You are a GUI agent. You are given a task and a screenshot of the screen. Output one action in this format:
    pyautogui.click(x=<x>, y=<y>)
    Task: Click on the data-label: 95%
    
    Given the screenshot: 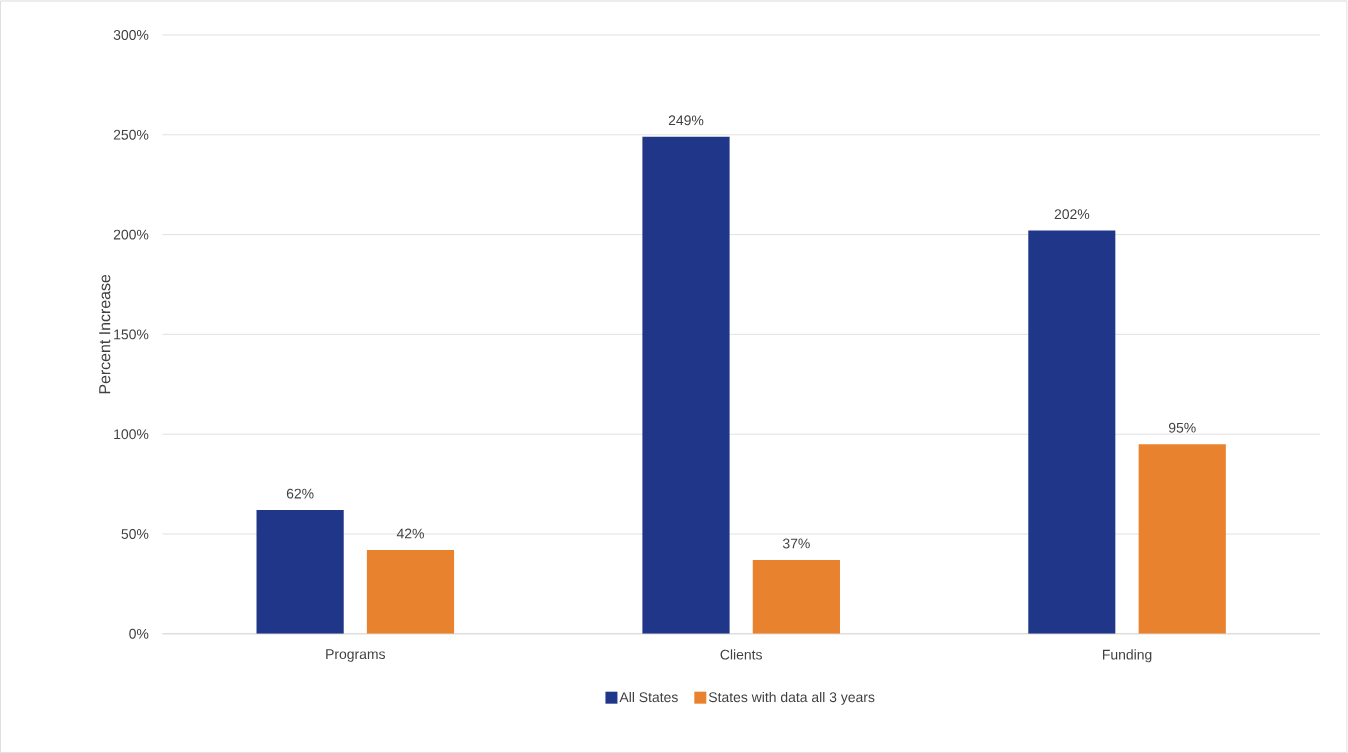 What is the action you would take?
    pyautogui.click(x=1182, y=427)
    